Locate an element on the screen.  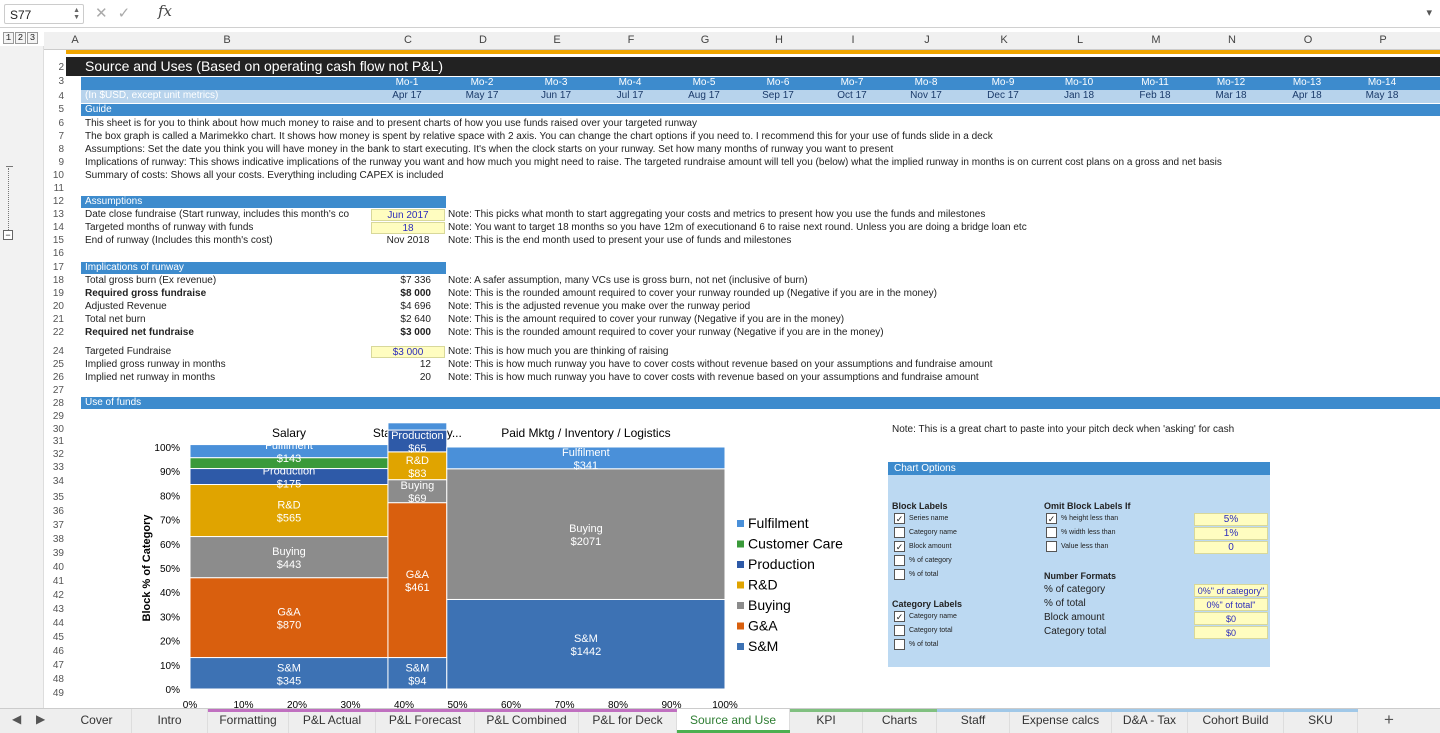
column-header-B: B is located at coordinates (227, 40).